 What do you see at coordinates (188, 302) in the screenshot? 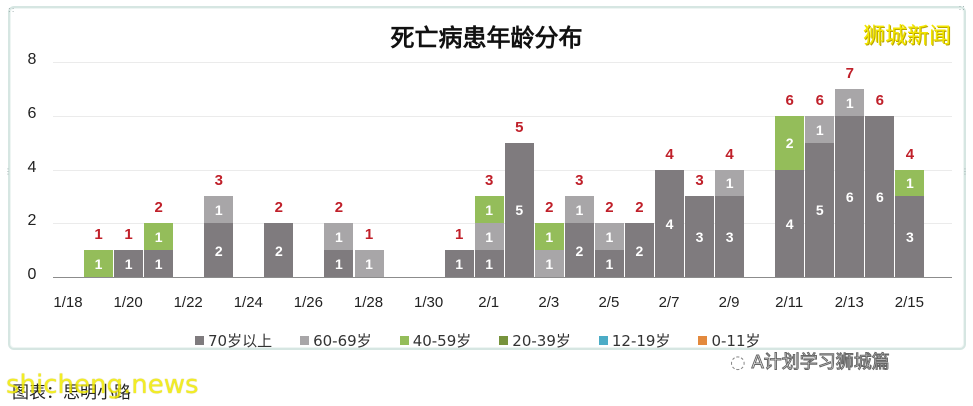
I see `x-tick-label: 1/22` at bounding box center [188, 302].